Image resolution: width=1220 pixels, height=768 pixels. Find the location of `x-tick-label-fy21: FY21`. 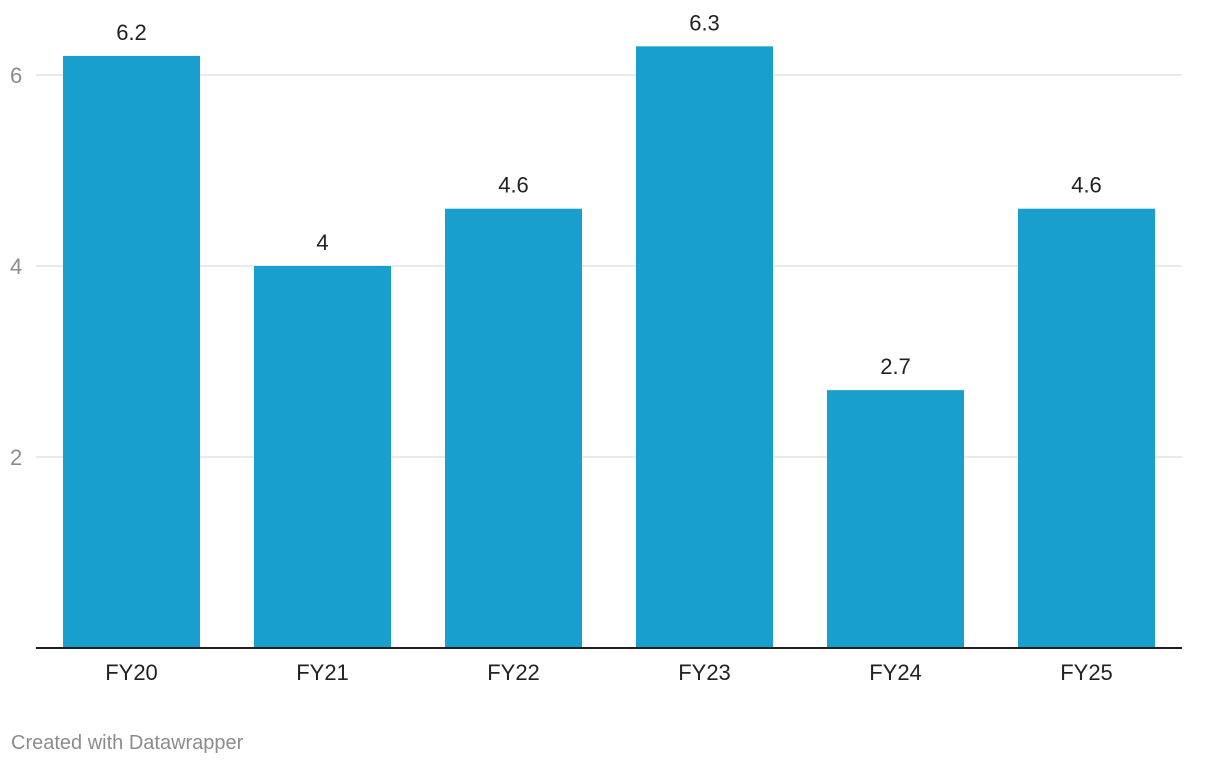

x-tick-label-fy21: FY21 is located at coordinates (322, 672).